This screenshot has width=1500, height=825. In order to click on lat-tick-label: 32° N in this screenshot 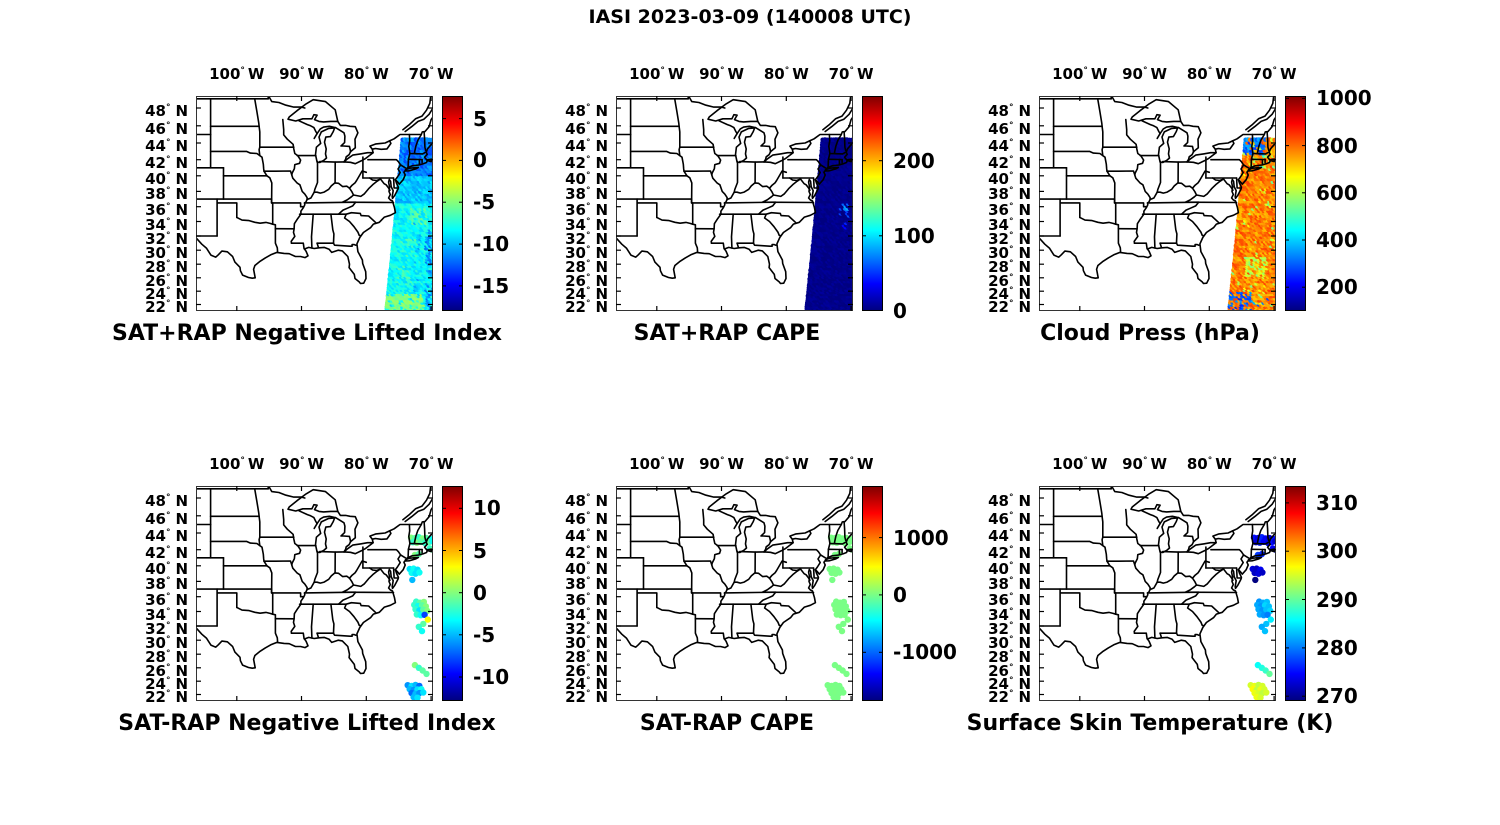, I will do `click(166, 239)`.